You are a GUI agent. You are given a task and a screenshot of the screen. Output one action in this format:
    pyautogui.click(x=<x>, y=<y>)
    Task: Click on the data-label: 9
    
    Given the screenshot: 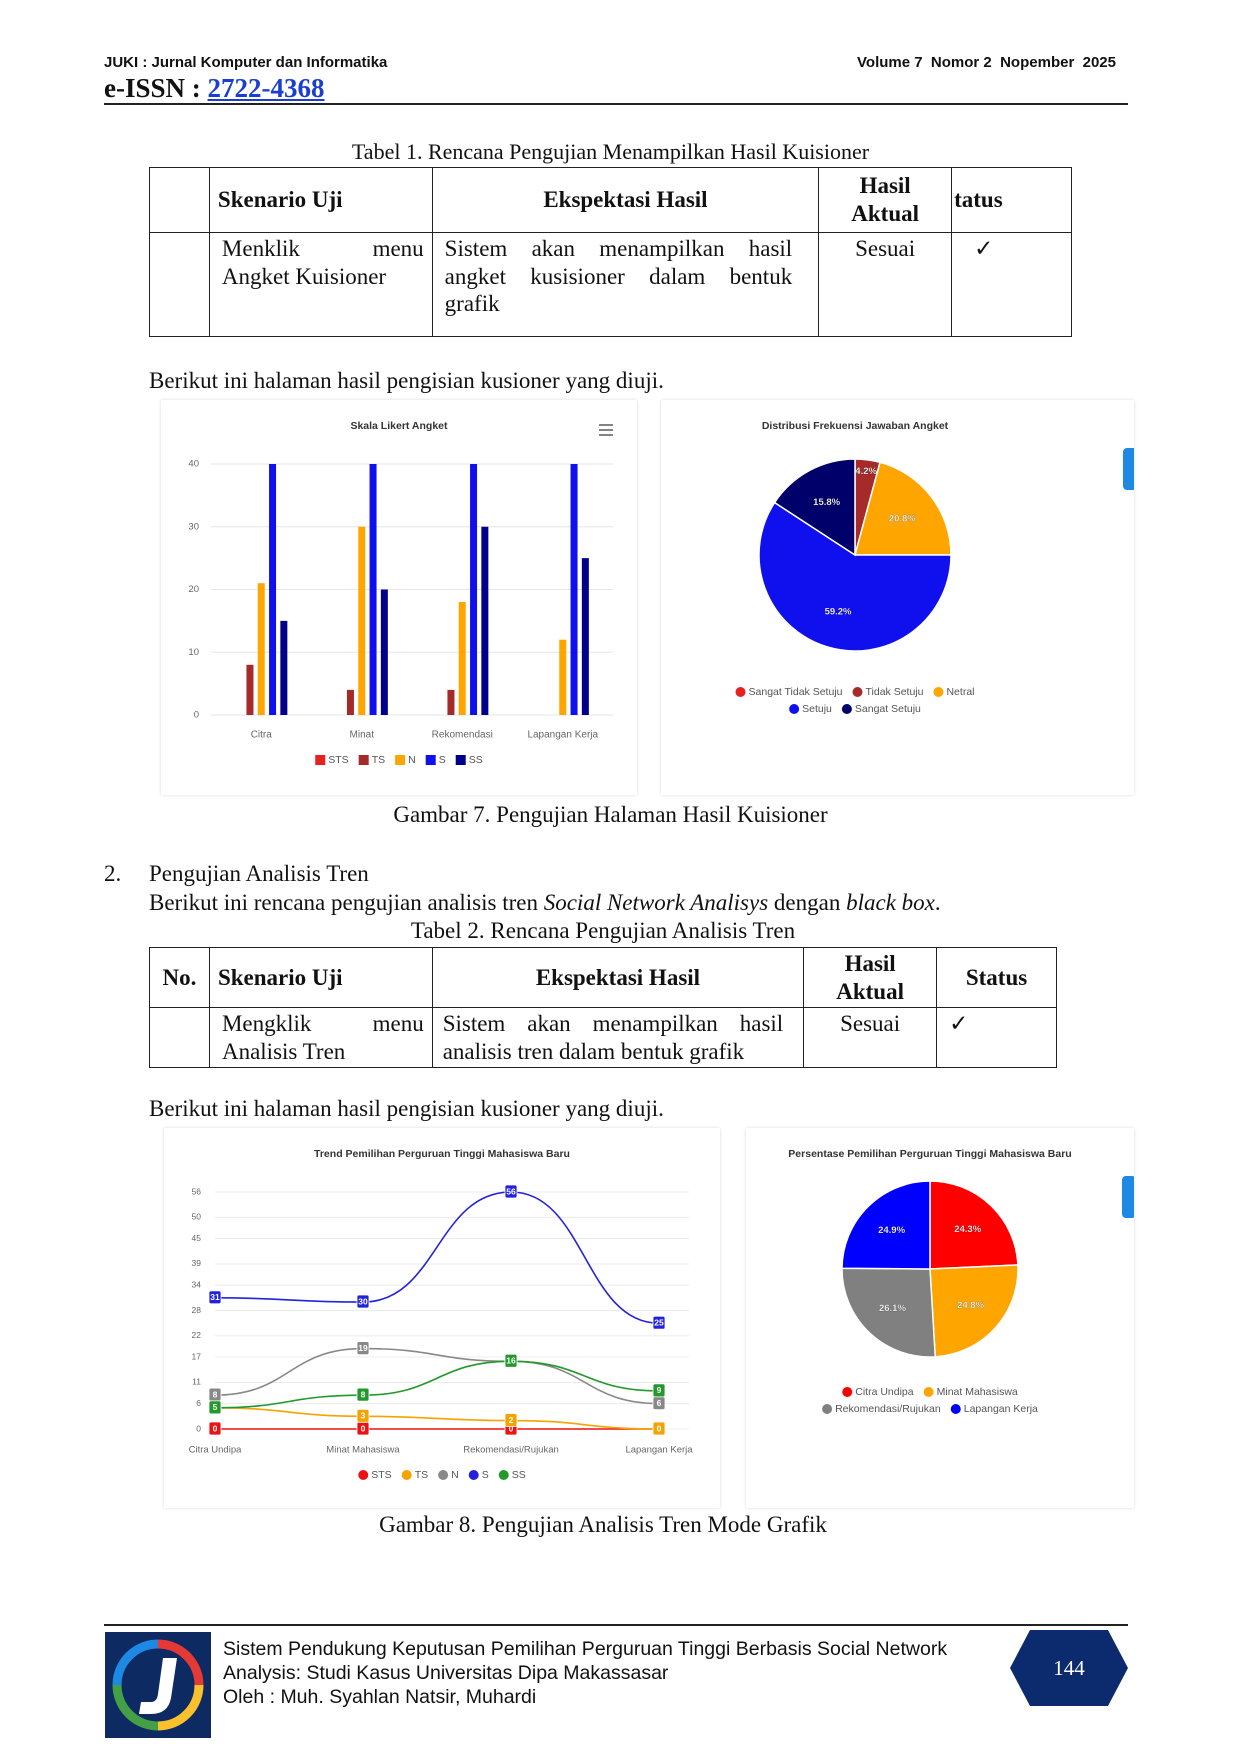 What is the action you would take?
    pyautogui.click(x=659, y=1390)
    